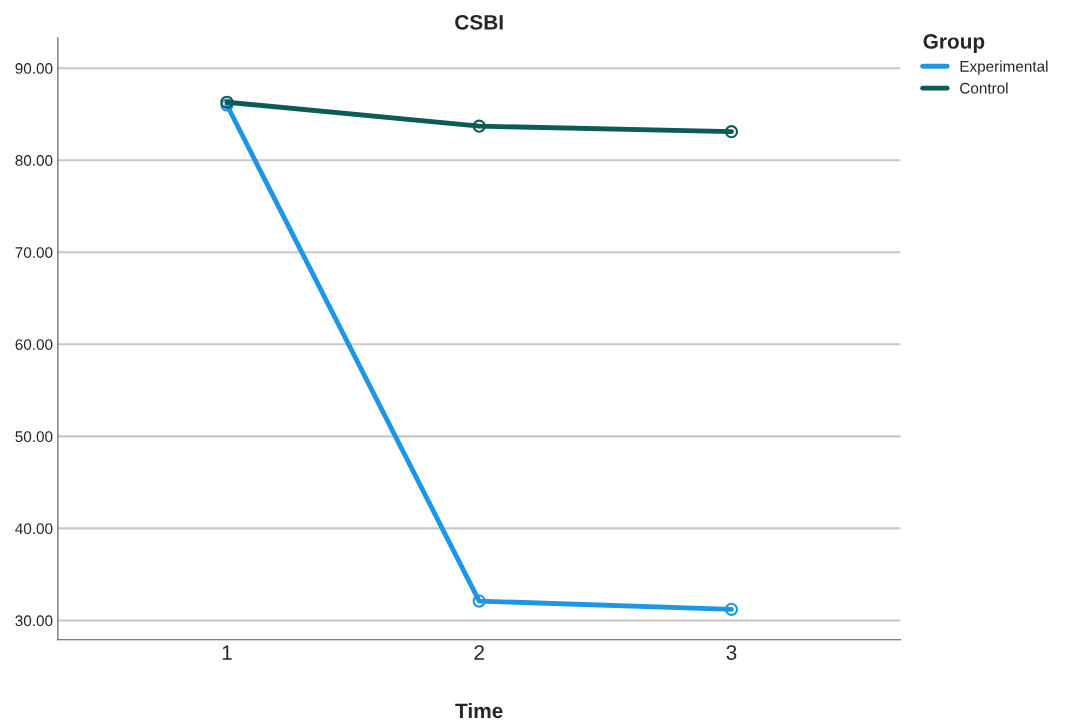 Image resolution: width=1072 pixels, height=727 pixels. I want to click on y-tick-label: 90.00, so click(34, 68).